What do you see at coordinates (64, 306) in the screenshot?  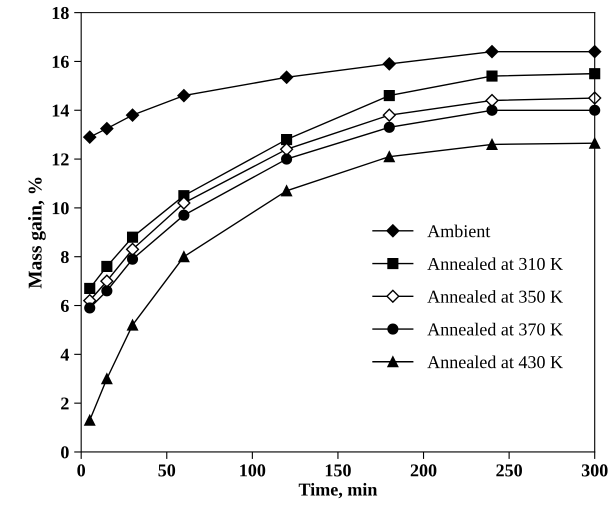 I see `y-tick-label: 6` at bounding box center [64, 306].